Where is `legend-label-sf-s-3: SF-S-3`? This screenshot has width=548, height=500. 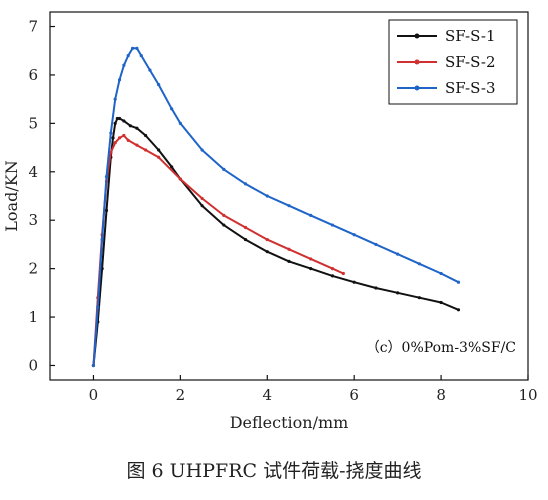 legend-label-sf-s-3: SF-S-3 is located at coordinates (470, 88).